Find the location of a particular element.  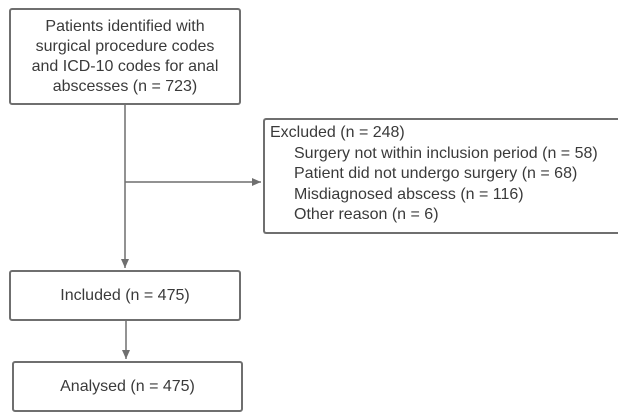

included-label: Included (n = 475) is located at coordinates (125, 295).